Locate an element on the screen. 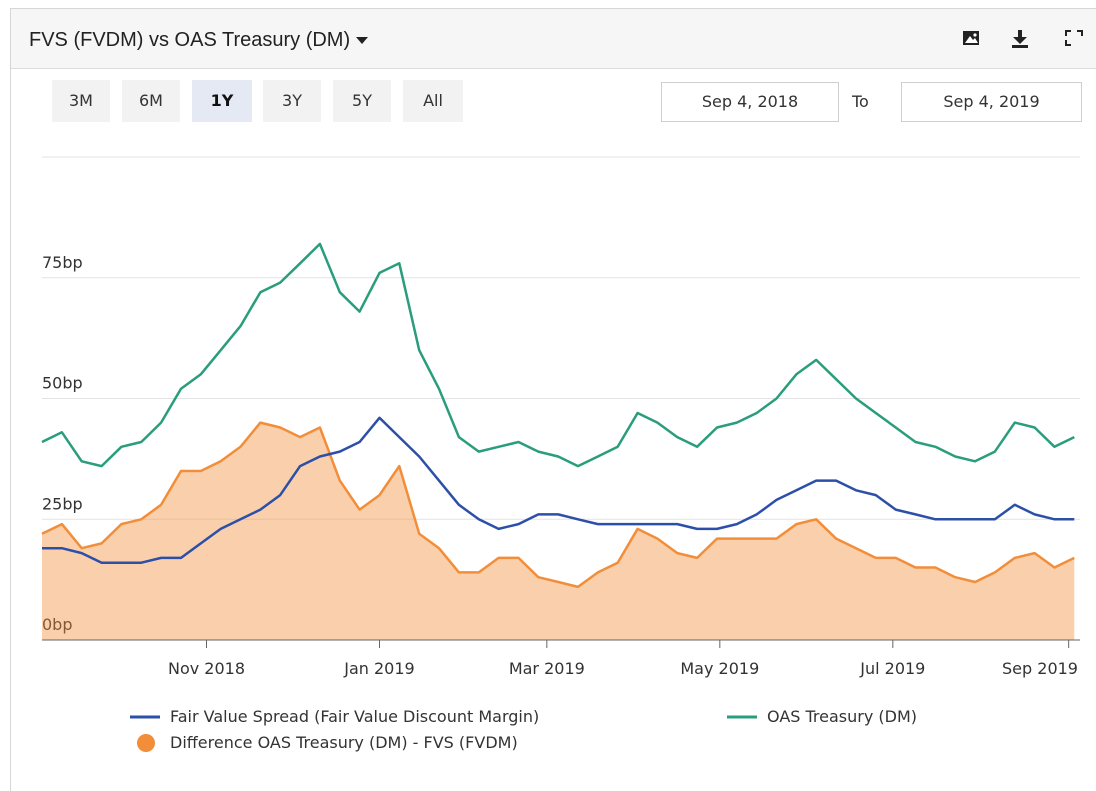 Image resolution: width=1096 pixels, height=791 pixels. legend-item: OAS Treasury (DM) is located at coordinates (822, 716).